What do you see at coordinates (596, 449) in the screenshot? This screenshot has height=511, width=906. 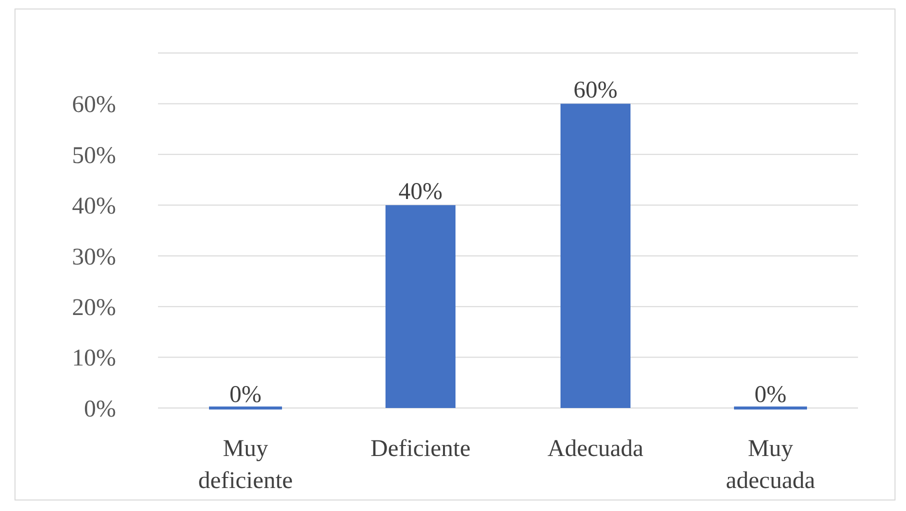 I see `x-tick-label: Adecuada` at bounding box center [596, 449].